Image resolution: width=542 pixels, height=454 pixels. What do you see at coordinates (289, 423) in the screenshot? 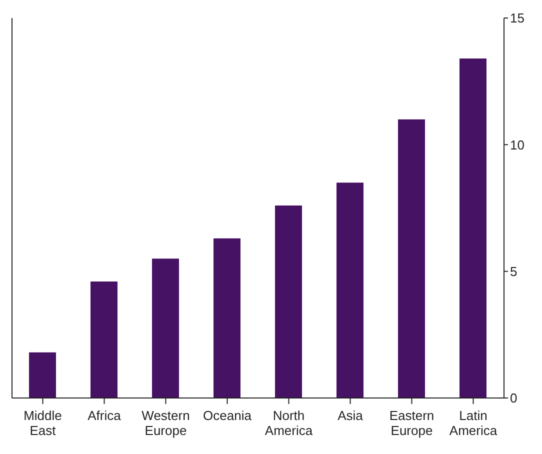
I see `x-tick-label: North America` at bounding box center [289, 423].